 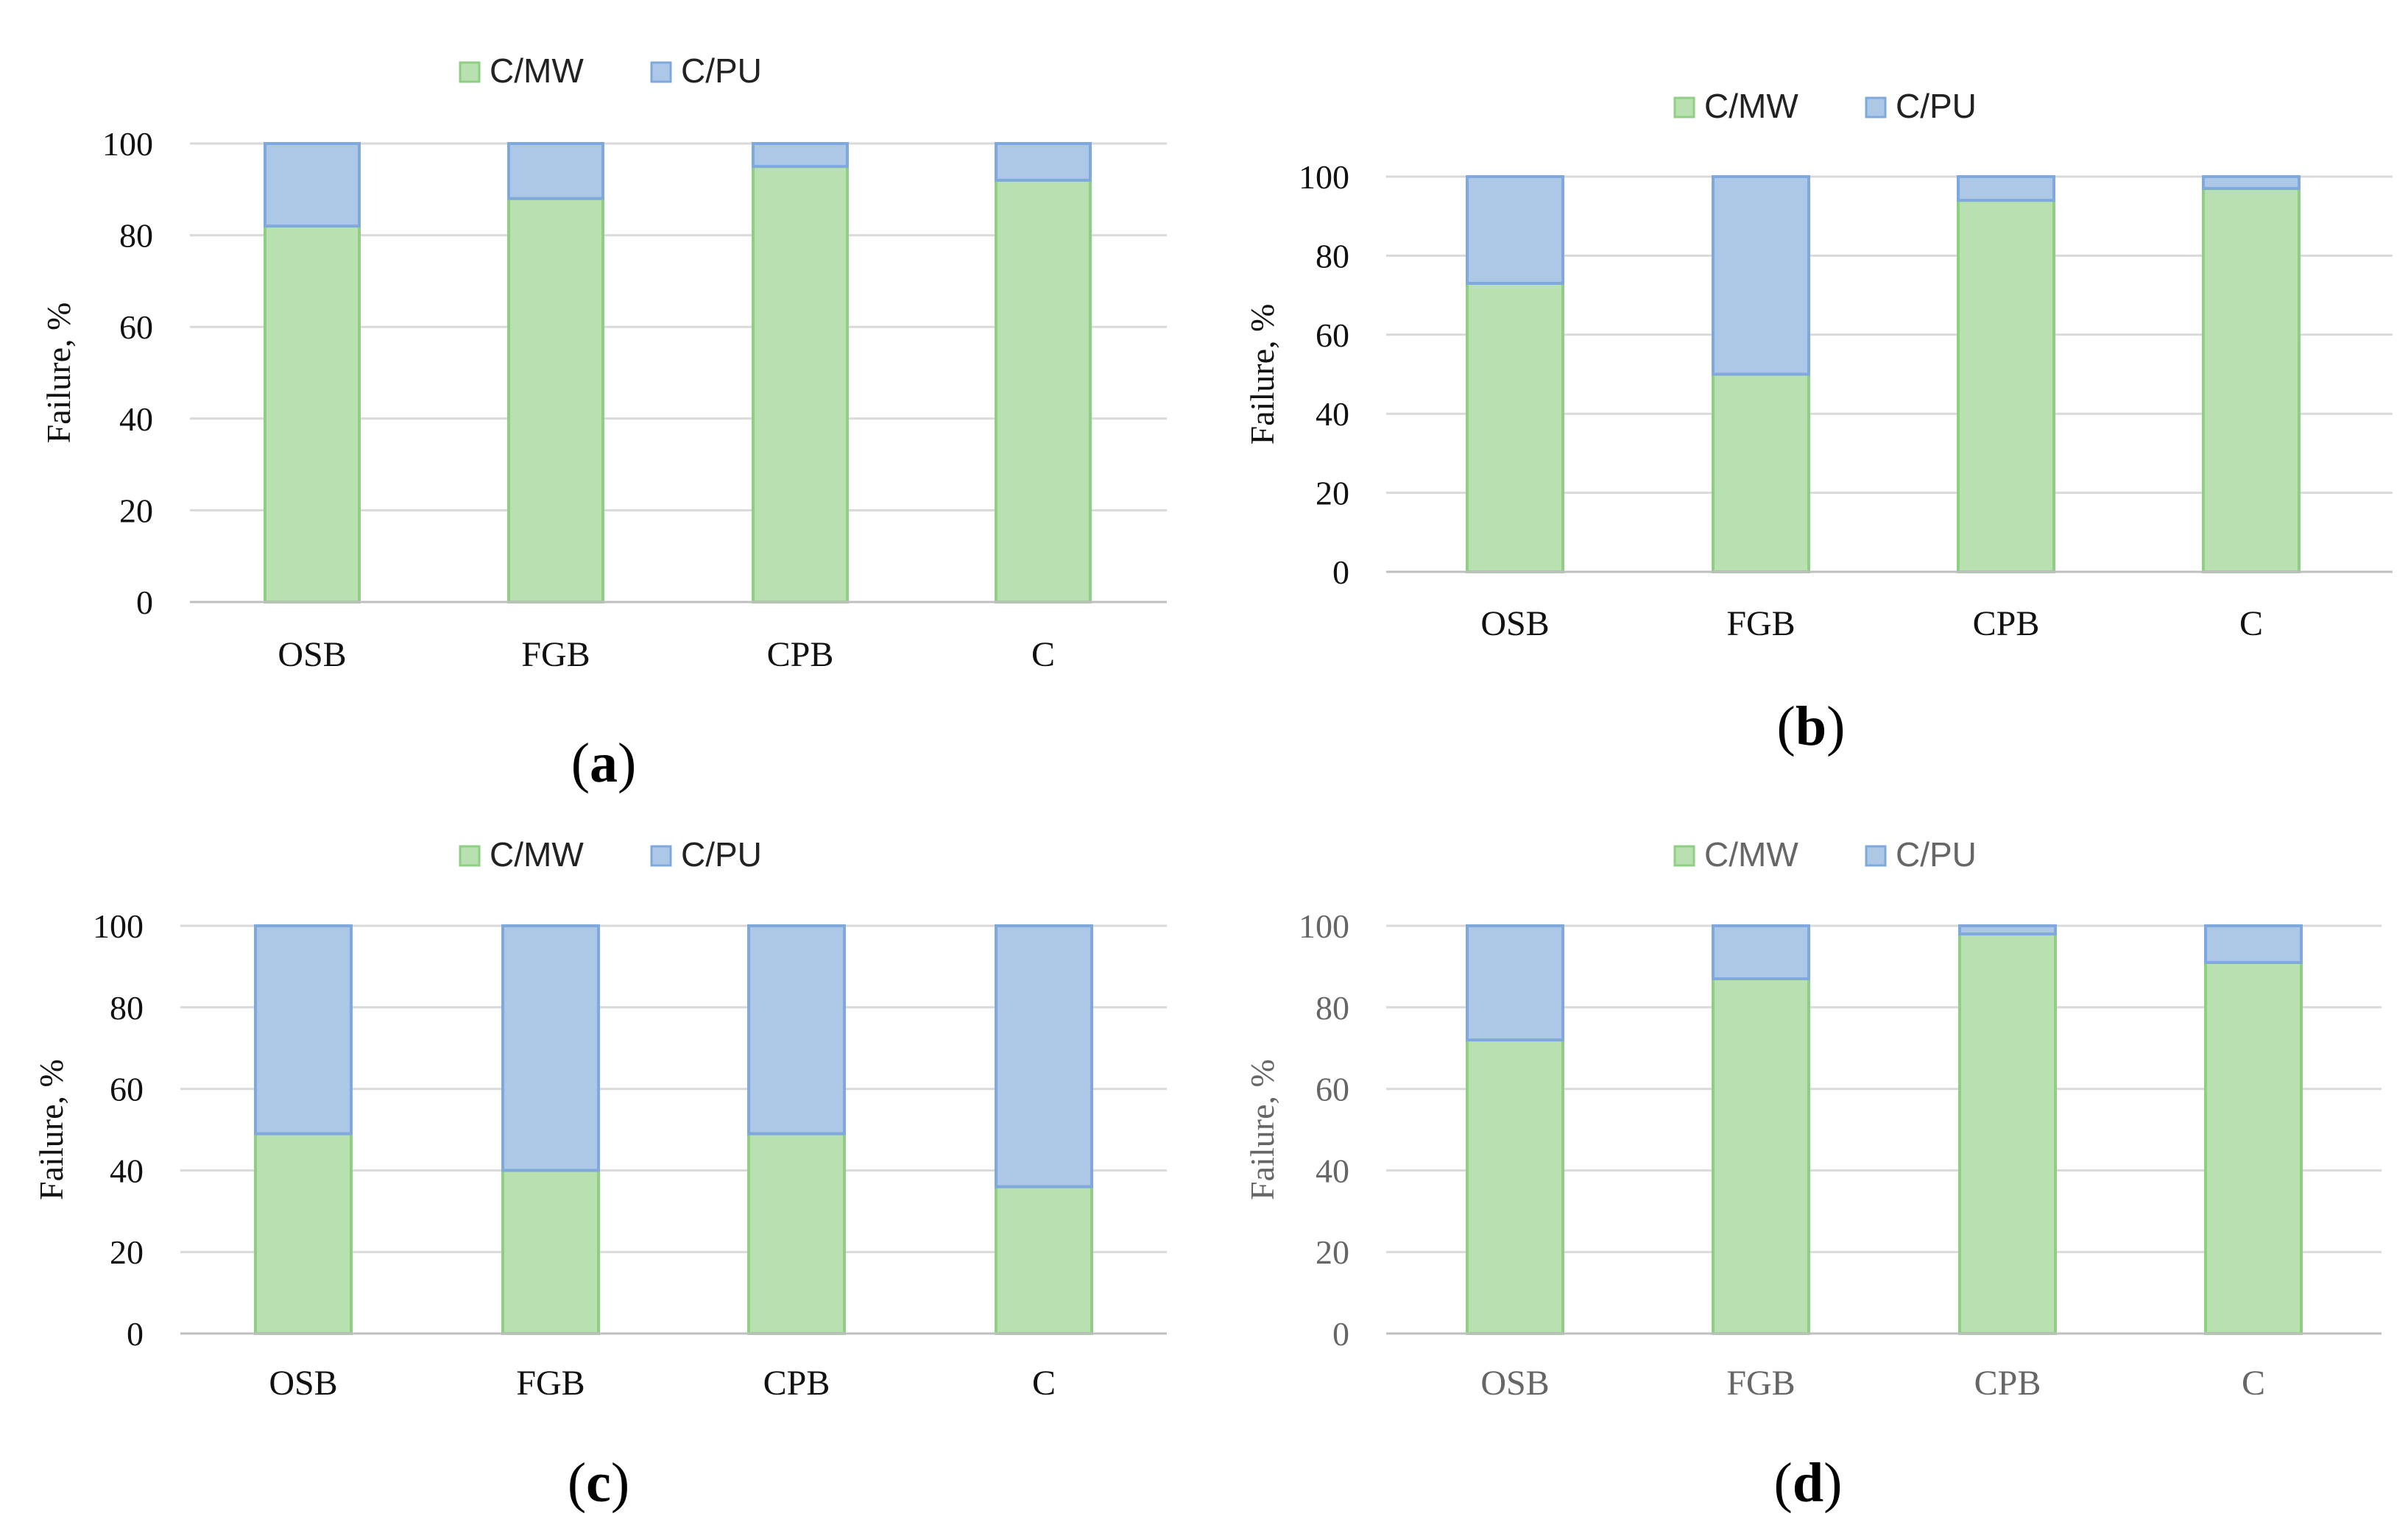 I want to click on chart-b-legend-label-C/MW: C/MW, so click(x=1751, y=106).